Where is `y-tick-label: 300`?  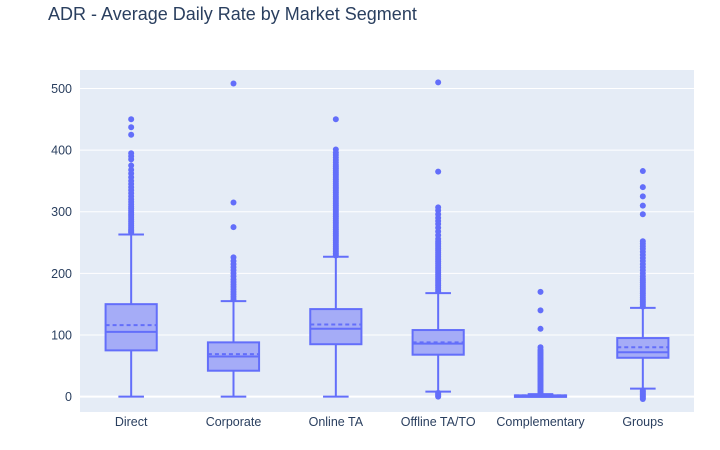 y-tick-label: 300 is located at coordinates (61, 212).